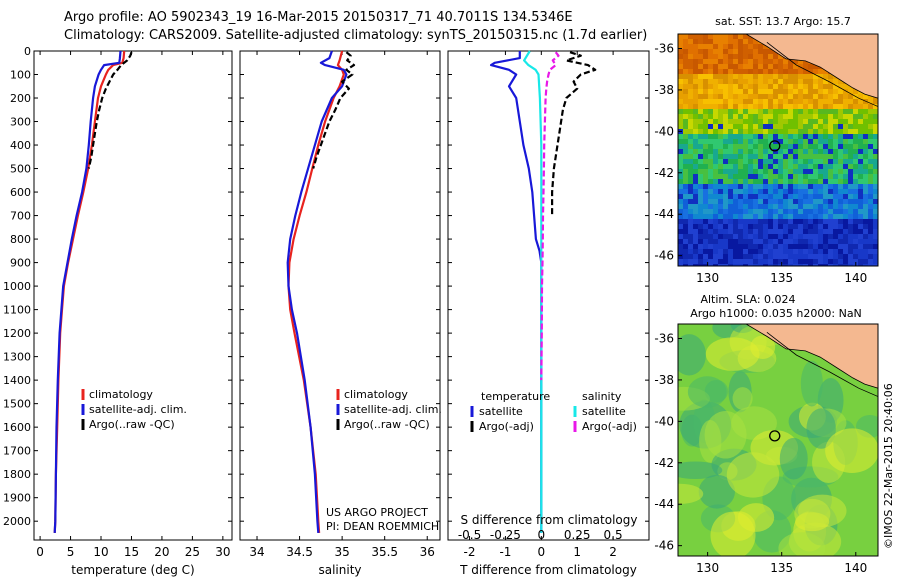 The image size is (900, 580). I want to click on x-tick-label-salinity: -0.5, so click(469, 535).